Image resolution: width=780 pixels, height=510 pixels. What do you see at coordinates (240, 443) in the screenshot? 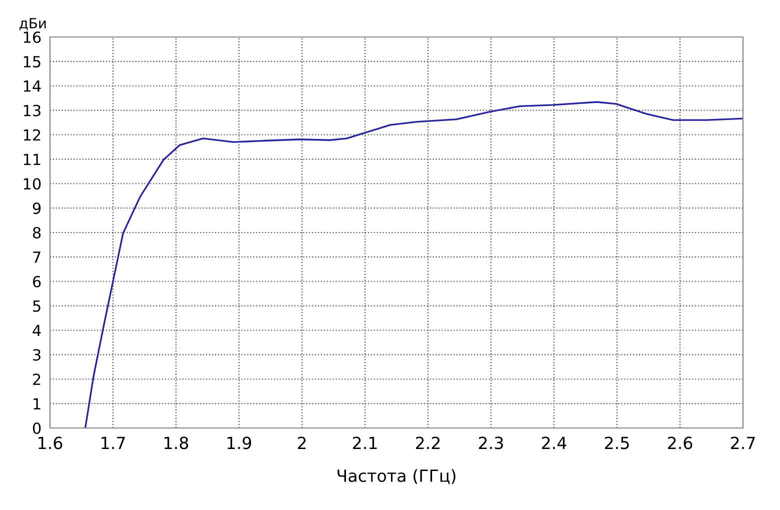
I see `x-tick-label: 1.9` at bounding box center [240, 443].